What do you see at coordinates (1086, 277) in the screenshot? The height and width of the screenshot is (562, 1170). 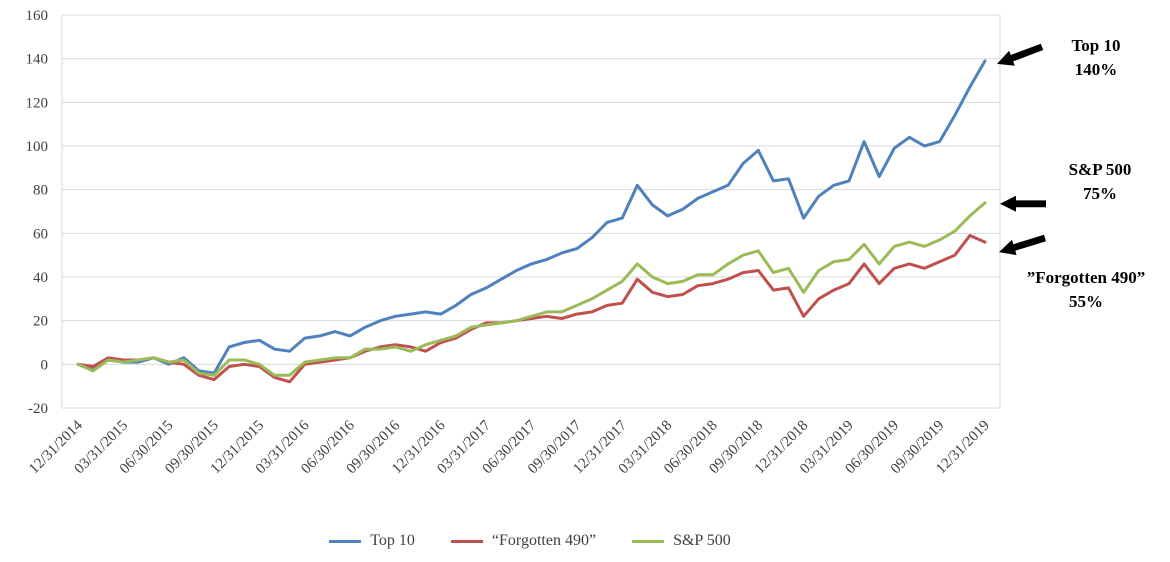 I see `annotation-forgotten490-label: ”Forgotten 490”` at bounding box center [1086, 277].